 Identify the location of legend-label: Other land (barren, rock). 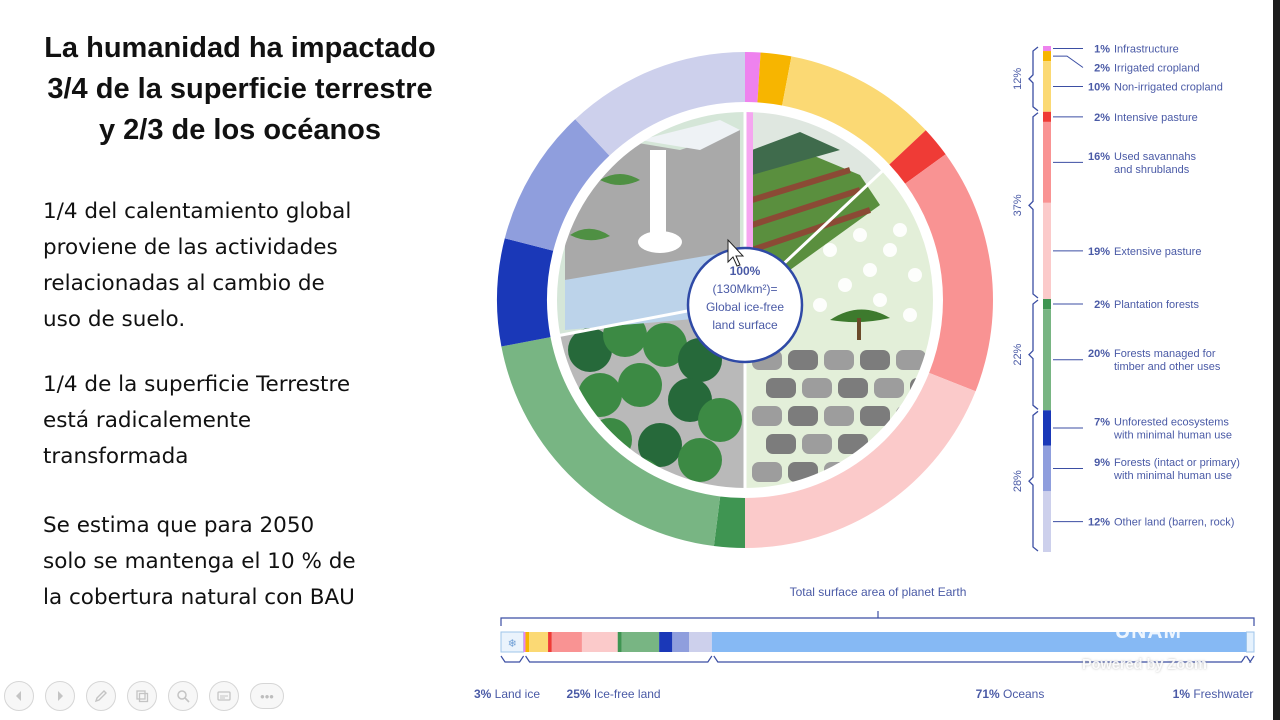
(1174, 523).